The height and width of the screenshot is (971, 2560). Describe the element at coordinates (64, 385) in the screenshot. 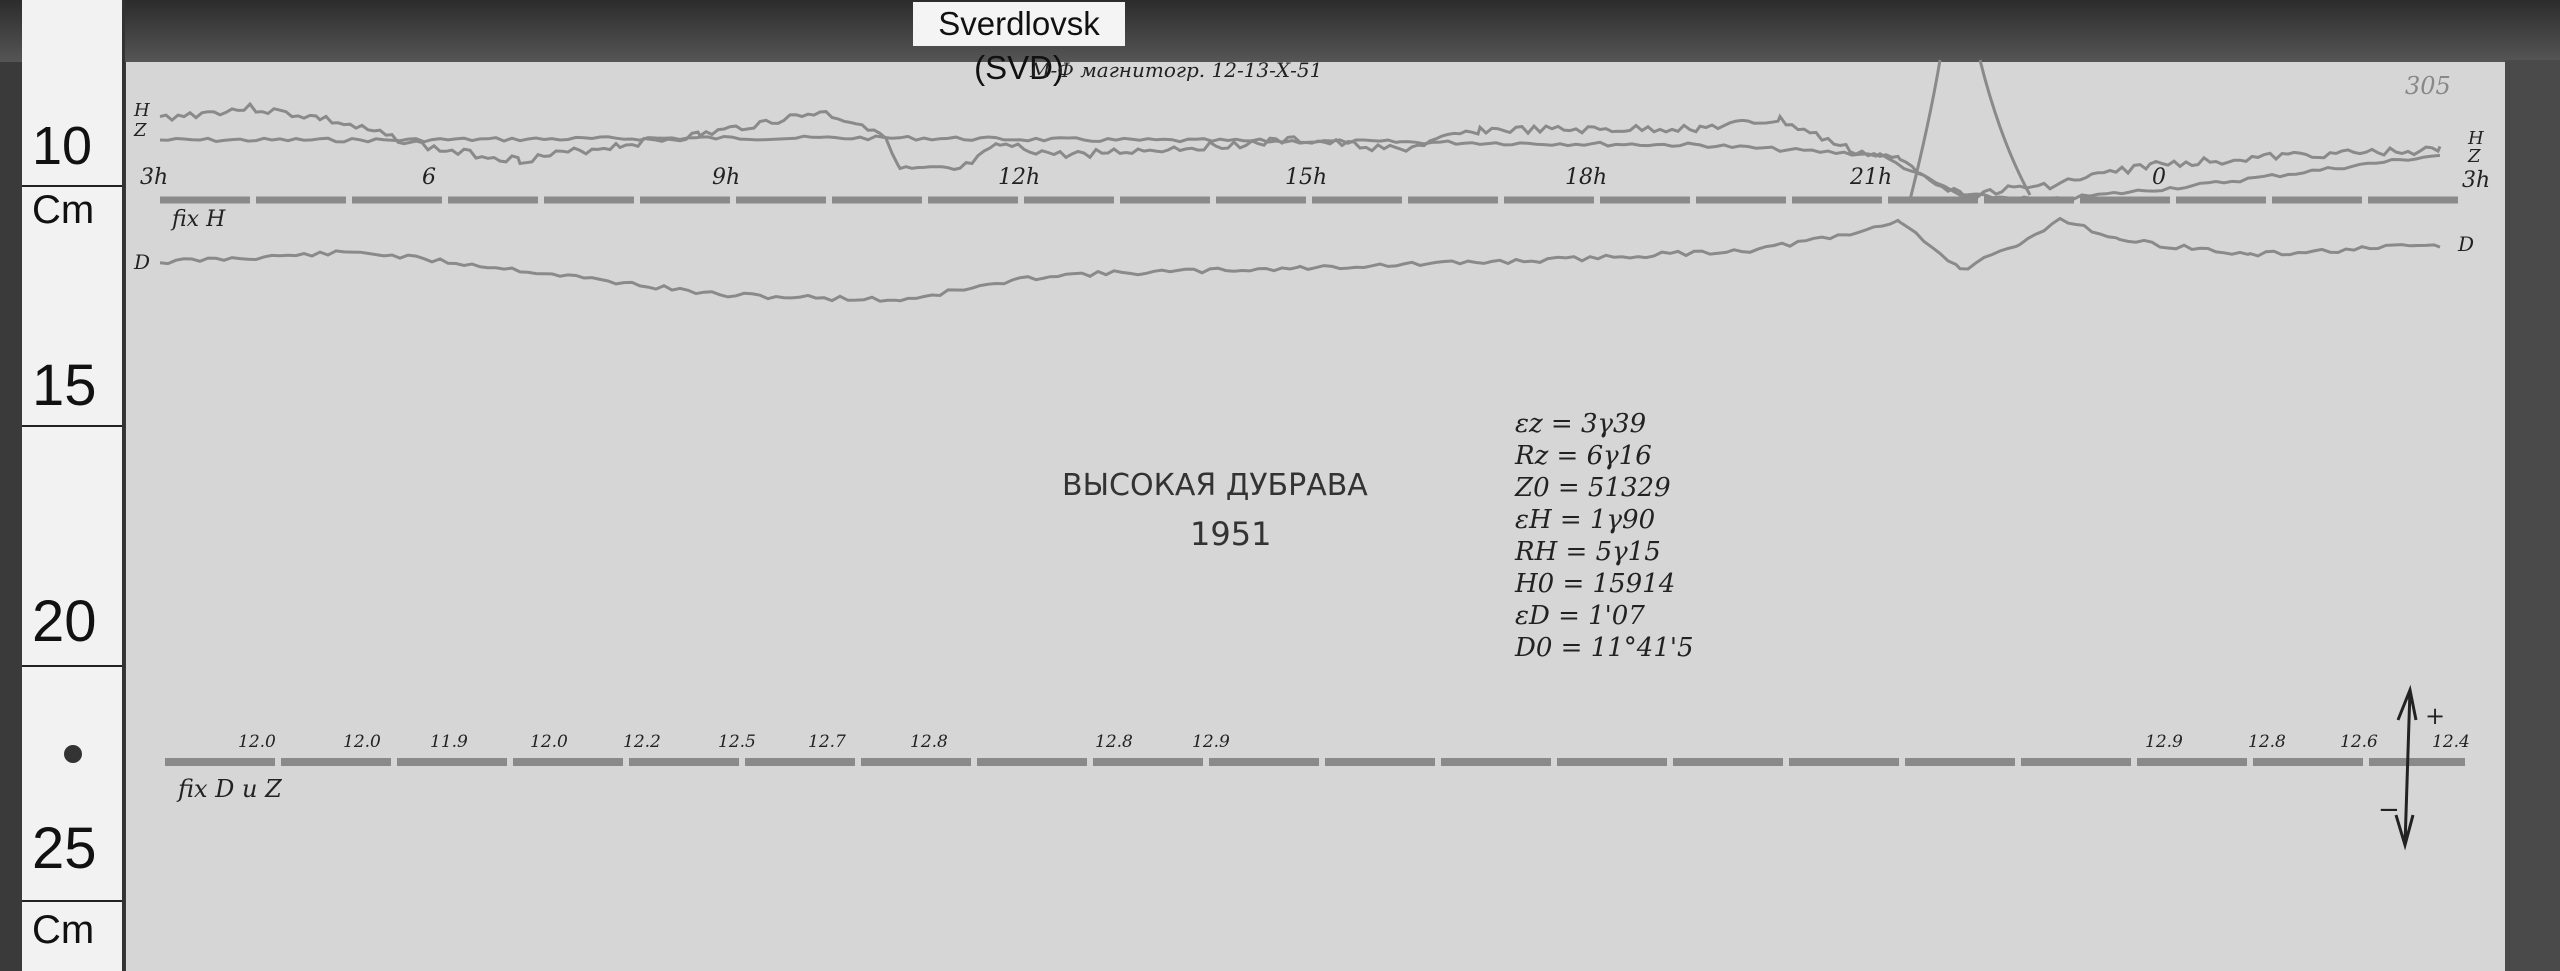

I see `ruler-mark: 15` at that location.